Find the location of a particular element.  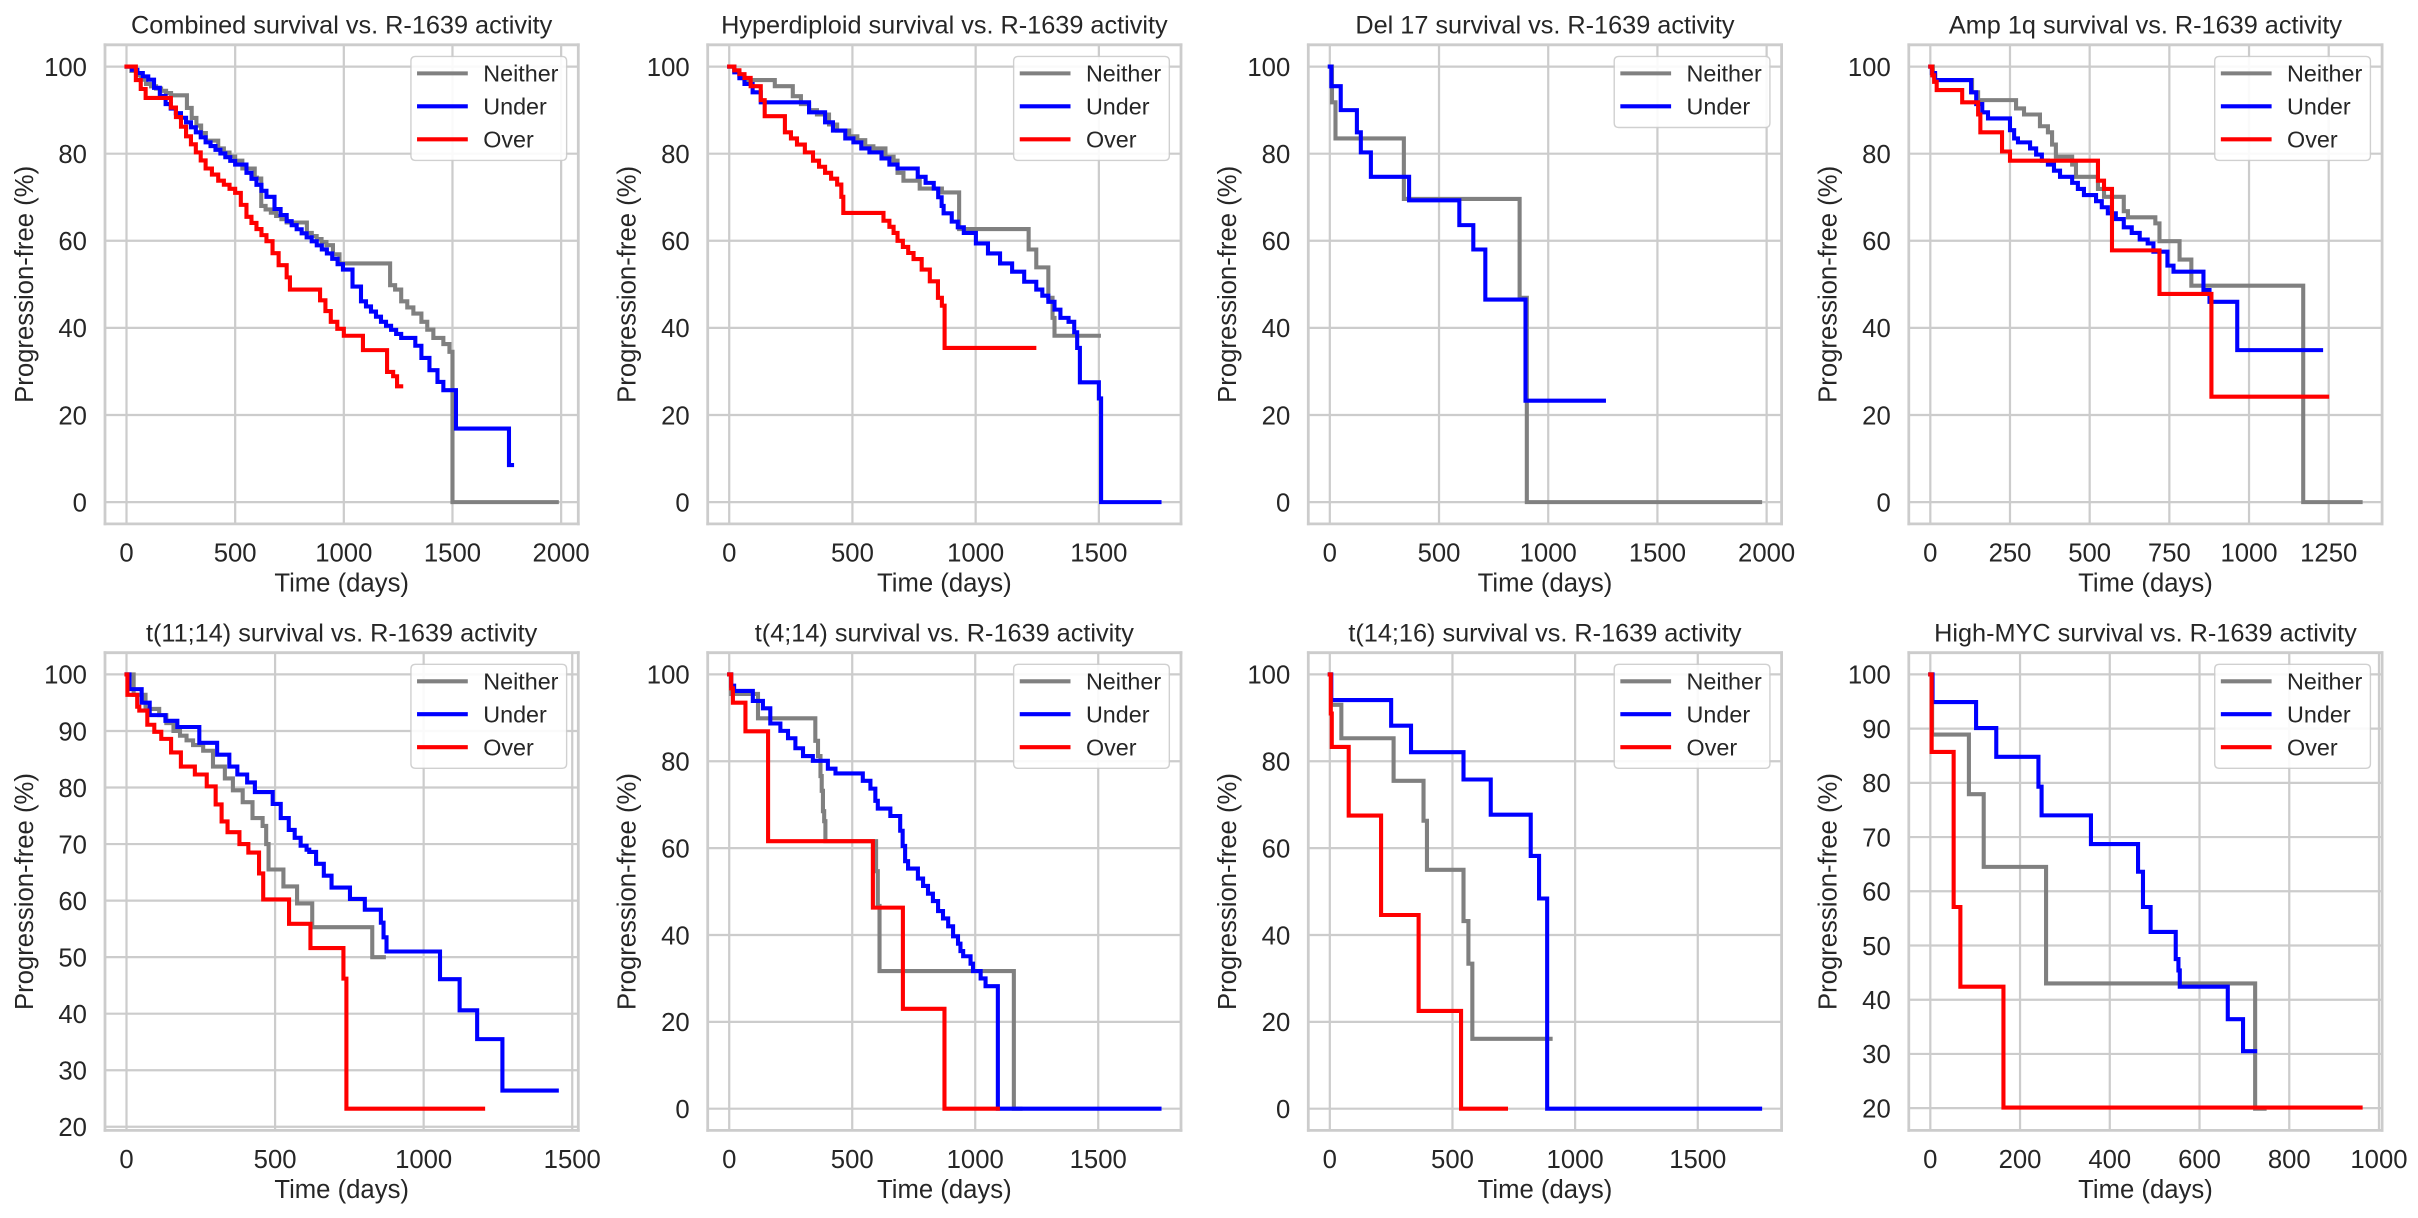

svg-text: 800 is located at coordinates (2289, 1160).